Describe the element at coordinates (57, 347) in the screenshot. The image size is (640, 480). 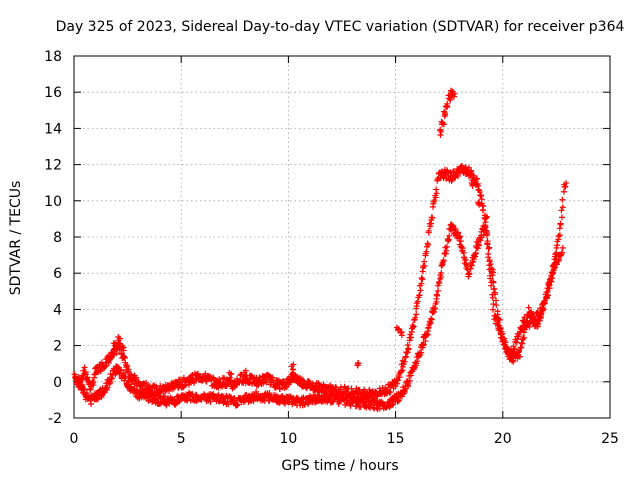
I see `y-tick-label: 2` at that location.